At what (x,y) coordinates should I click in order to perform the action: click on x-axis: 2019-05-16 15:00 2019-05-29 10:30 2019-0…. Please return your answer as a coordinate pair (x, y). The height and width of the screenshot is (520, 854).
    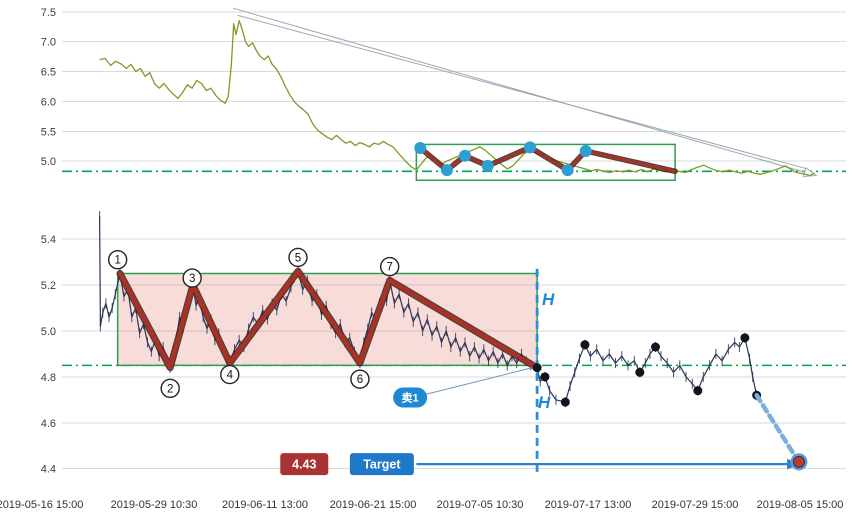
    Looking at the image, I should click on (427, 508).